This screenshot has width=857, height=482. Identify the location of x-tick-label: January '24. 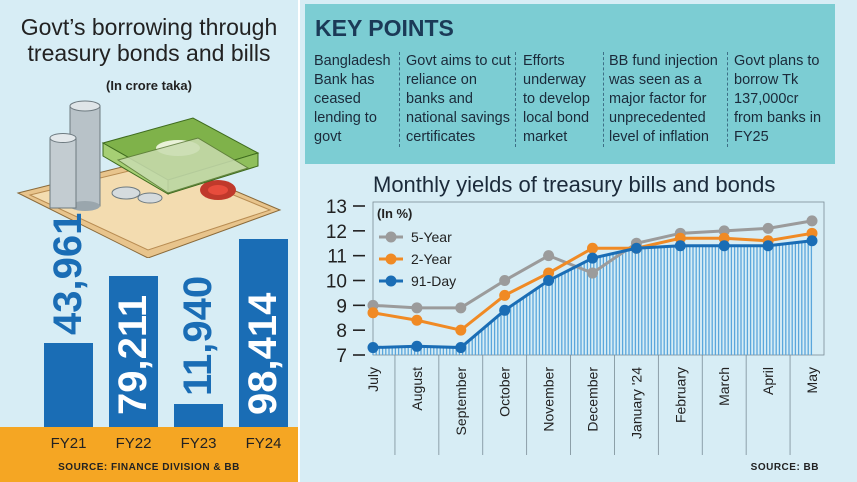
(636, 403).